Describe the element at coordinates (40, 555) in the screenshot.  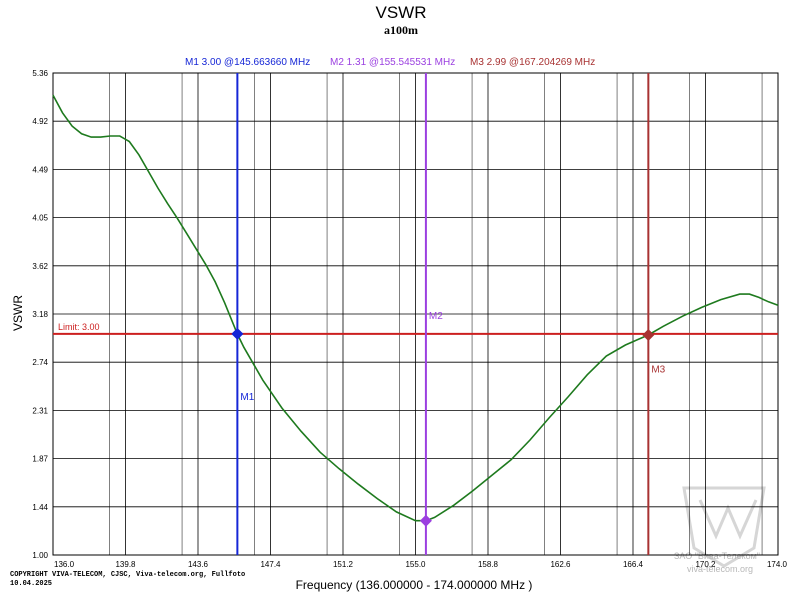
I see `y-tick-label: 1.00` at that location.